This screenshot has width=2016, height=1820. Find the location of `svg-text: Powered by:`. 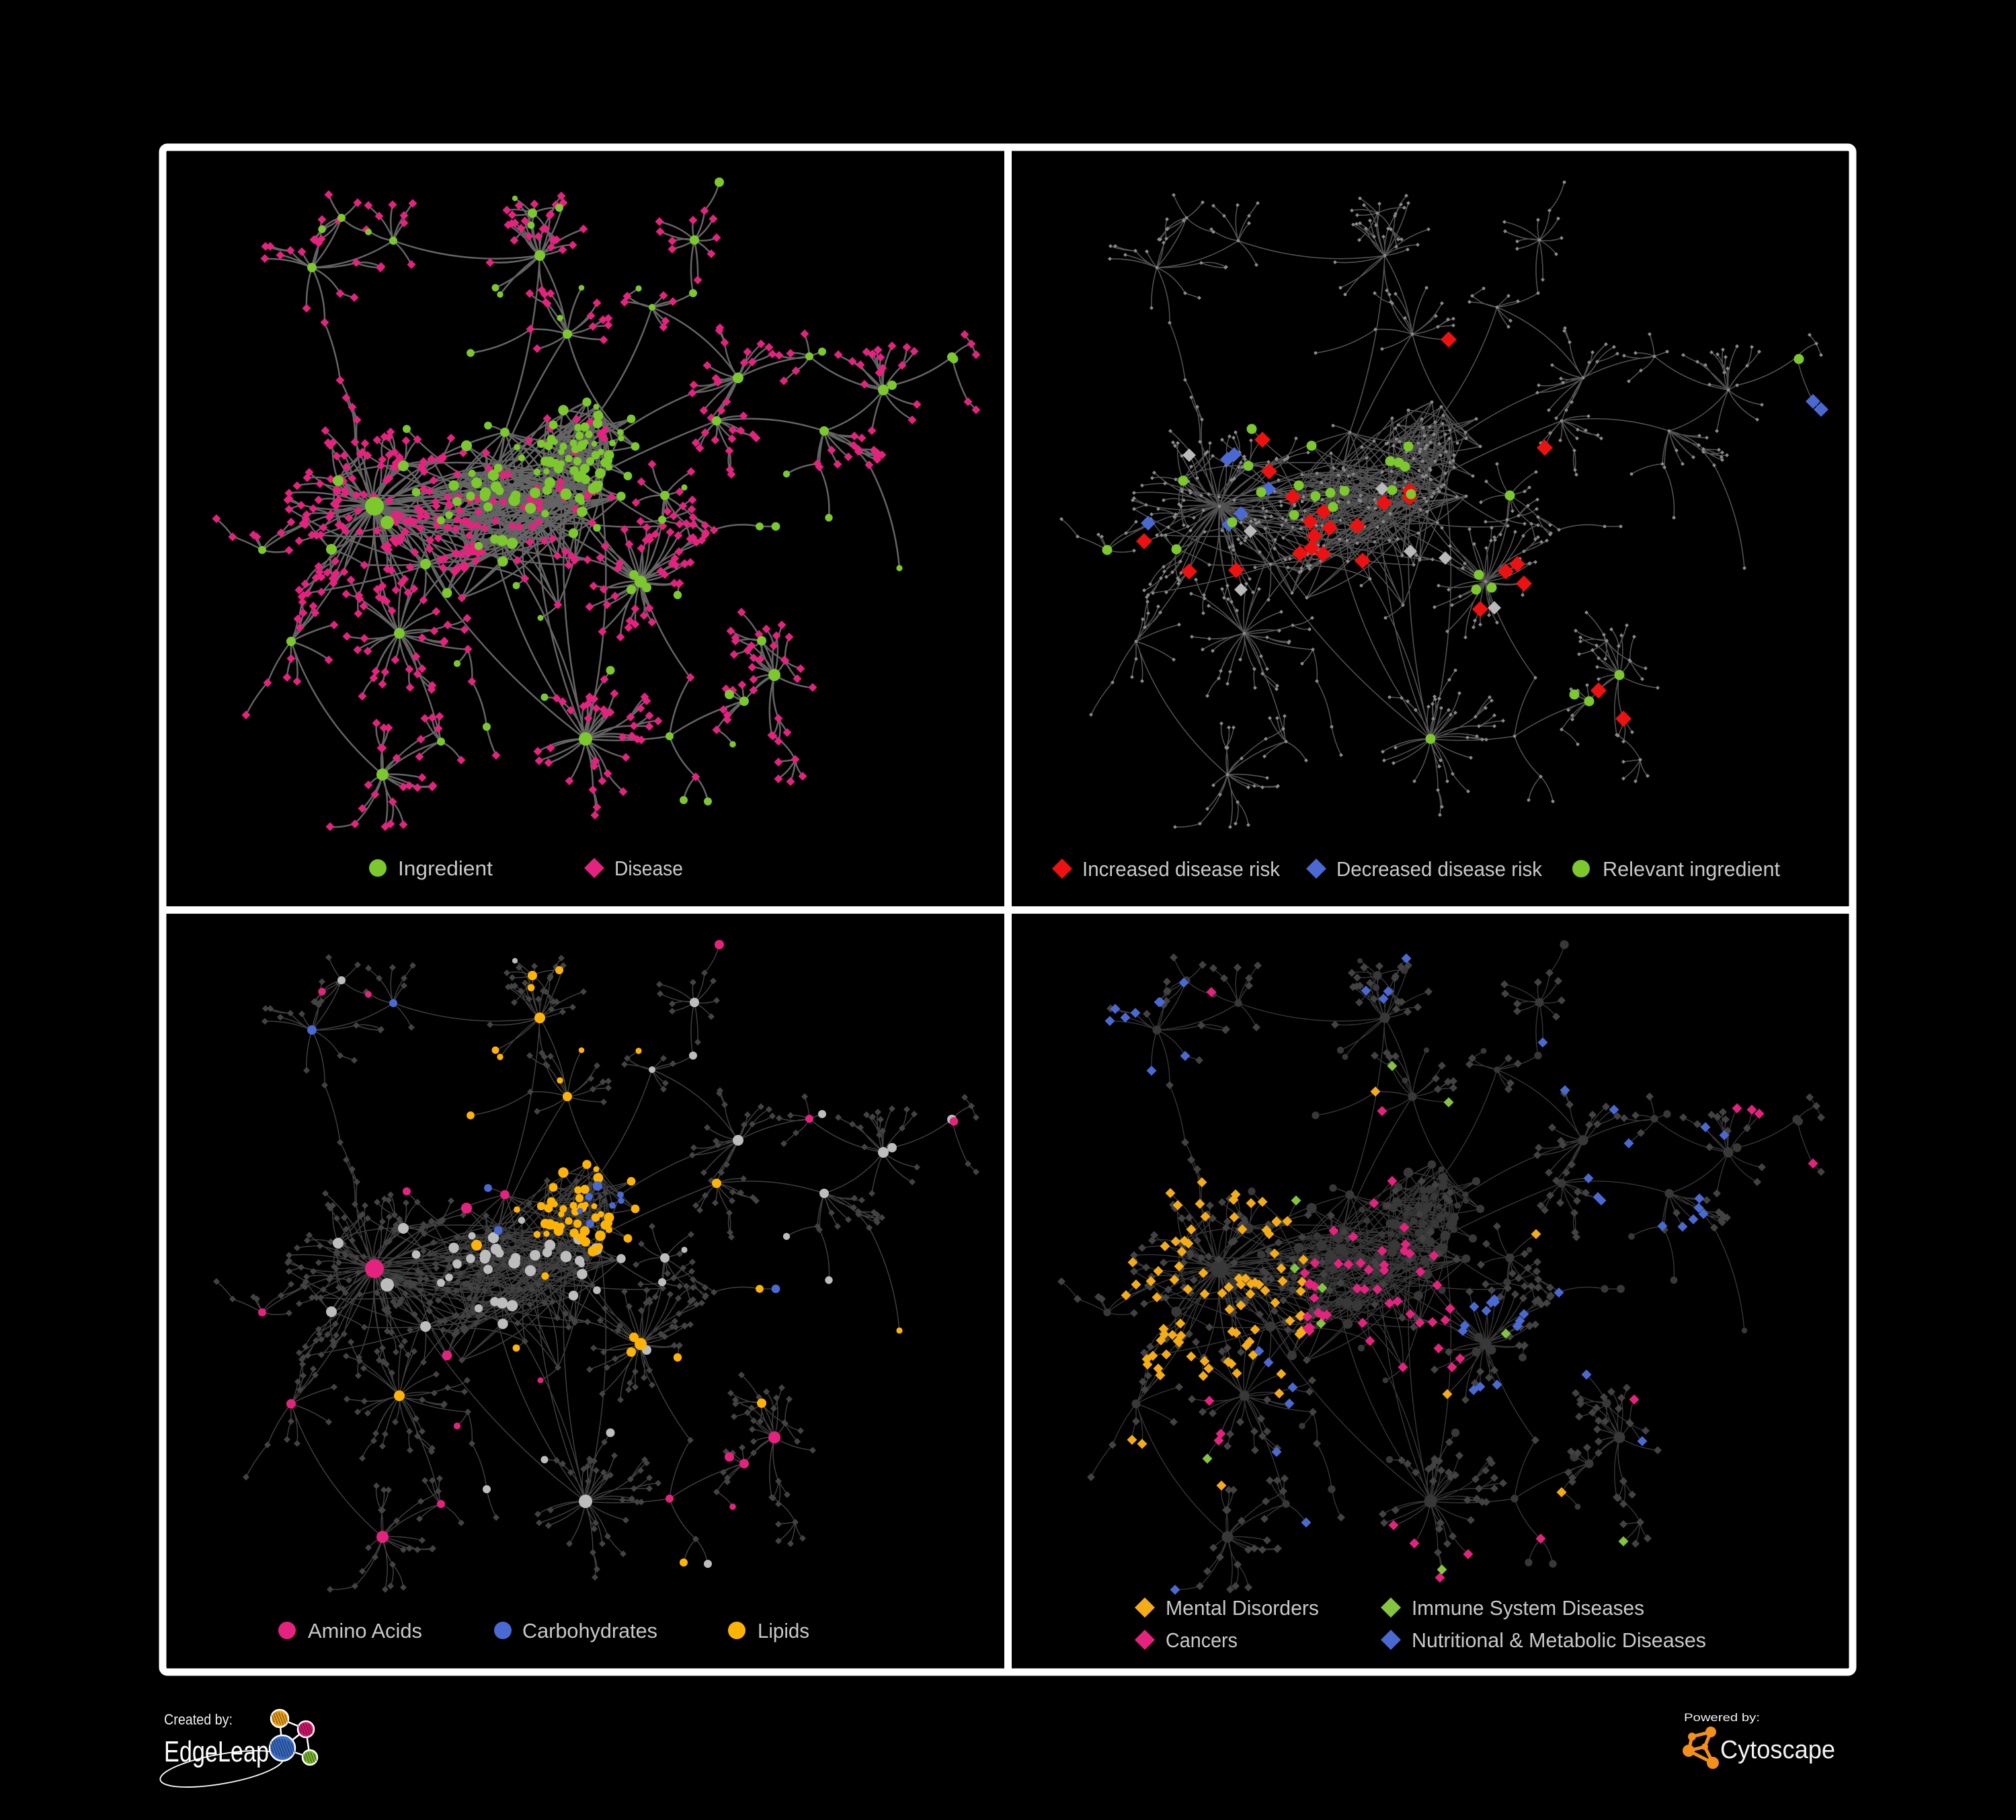

svg-text: Powered by: is located at coordinates (1722, 1717).